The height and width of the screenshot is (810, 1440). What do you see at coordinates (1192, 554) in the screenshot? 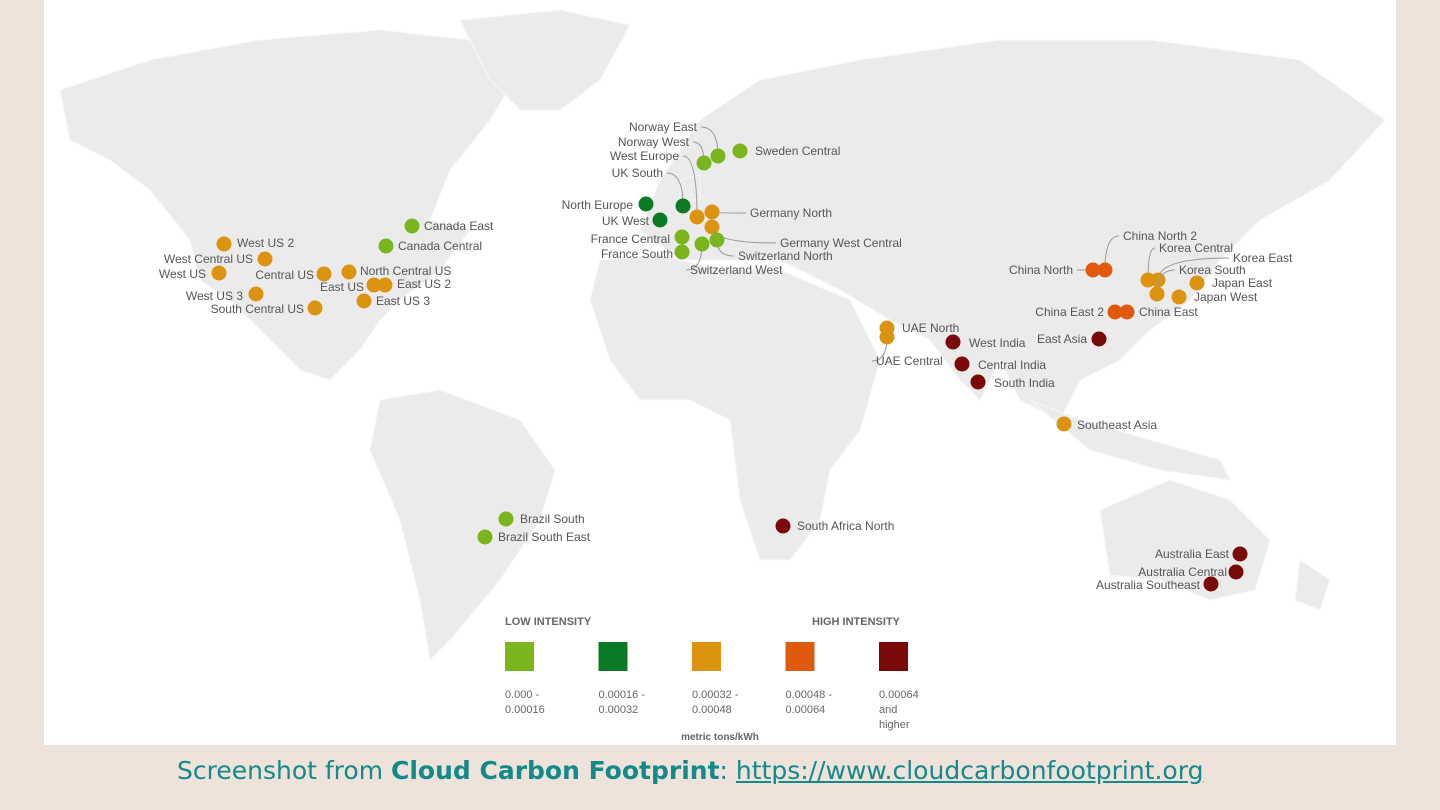
I see `region-label: Australia East` at bounding box center [1192, 554].